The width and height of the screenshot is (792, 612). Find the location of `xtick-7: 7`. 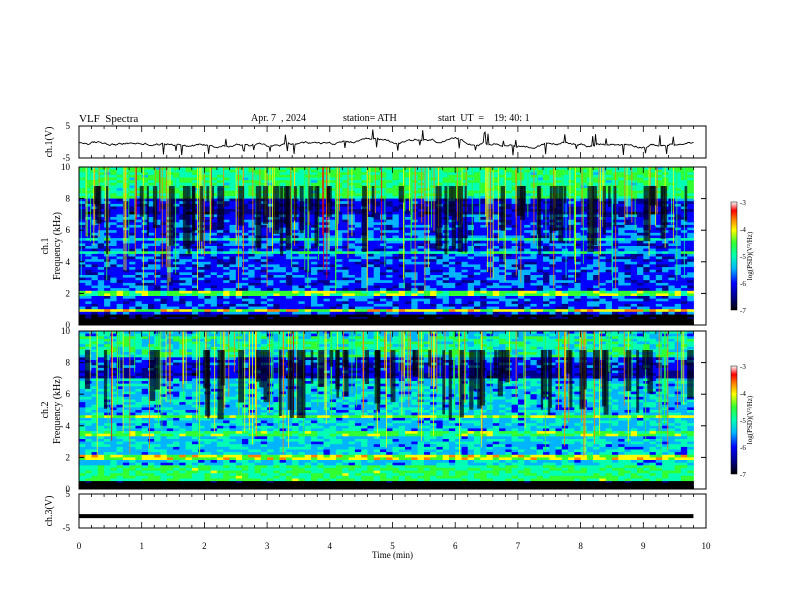

xtick-7: 7 is located at coordinates (518, 546).